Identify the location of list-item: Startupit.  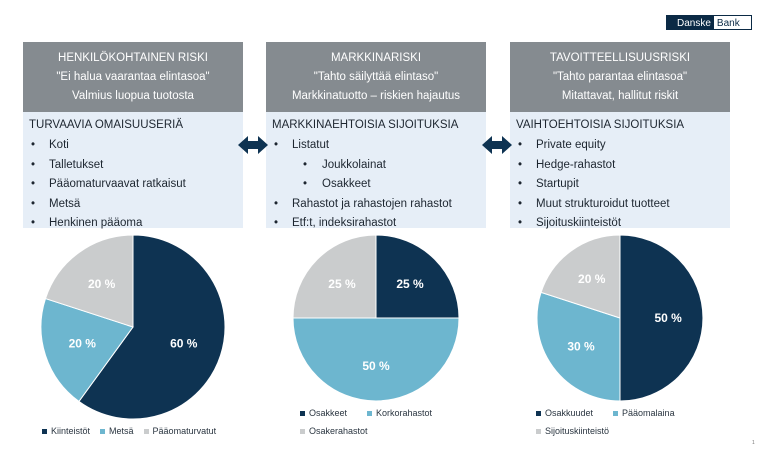
(621, 185).